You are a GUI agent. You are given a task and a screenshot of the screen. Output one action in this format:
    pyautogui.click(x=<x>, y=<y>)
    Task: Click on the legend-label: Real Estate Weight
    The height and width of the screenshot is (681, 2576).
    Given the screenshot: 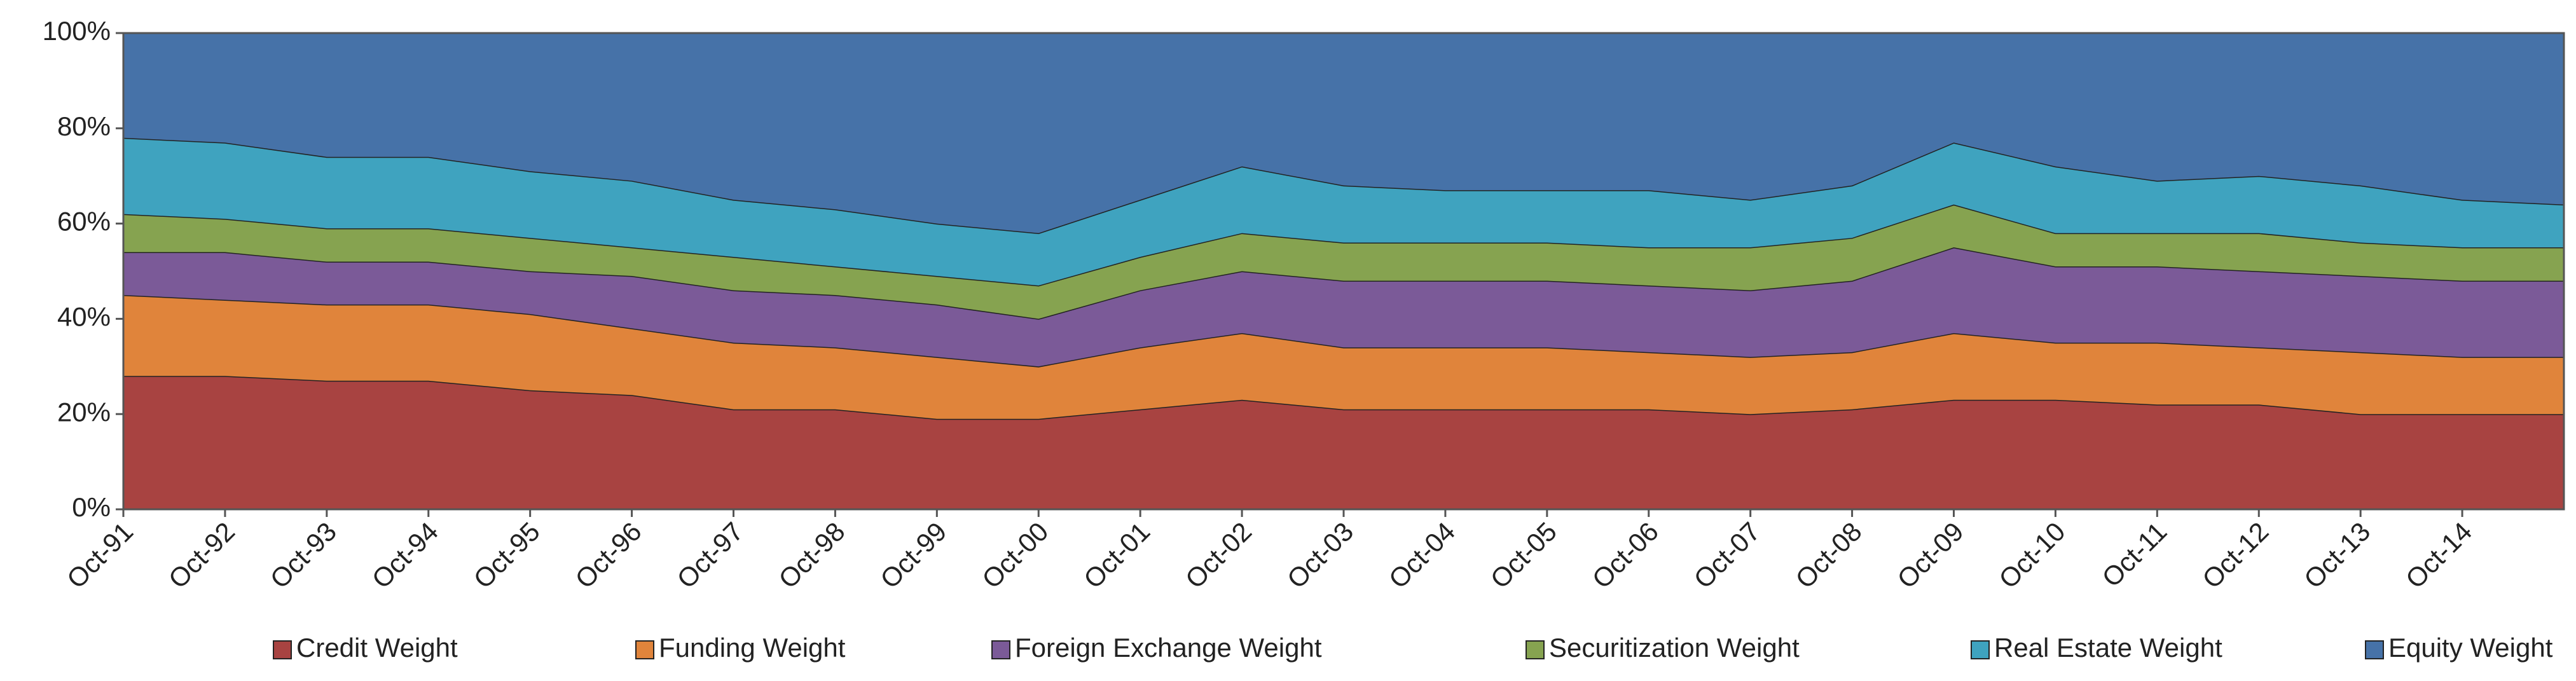 What is the action you would take?
    pyautogui.click(x=2108, y=648)
    